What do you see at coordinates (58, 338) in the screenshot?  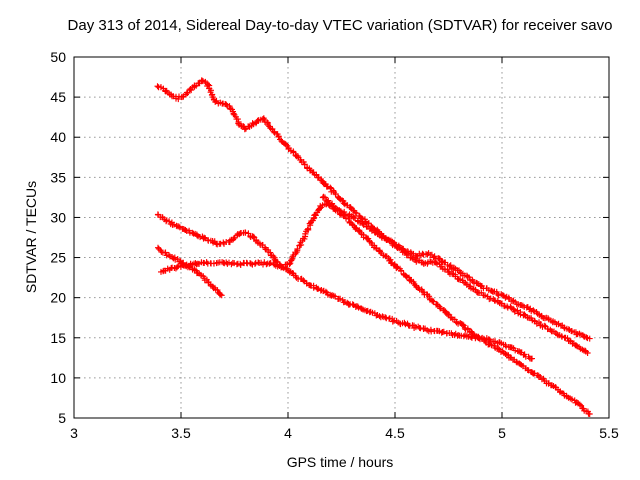 I see `y-tick-label: 15` at bounding box center [58, 338].